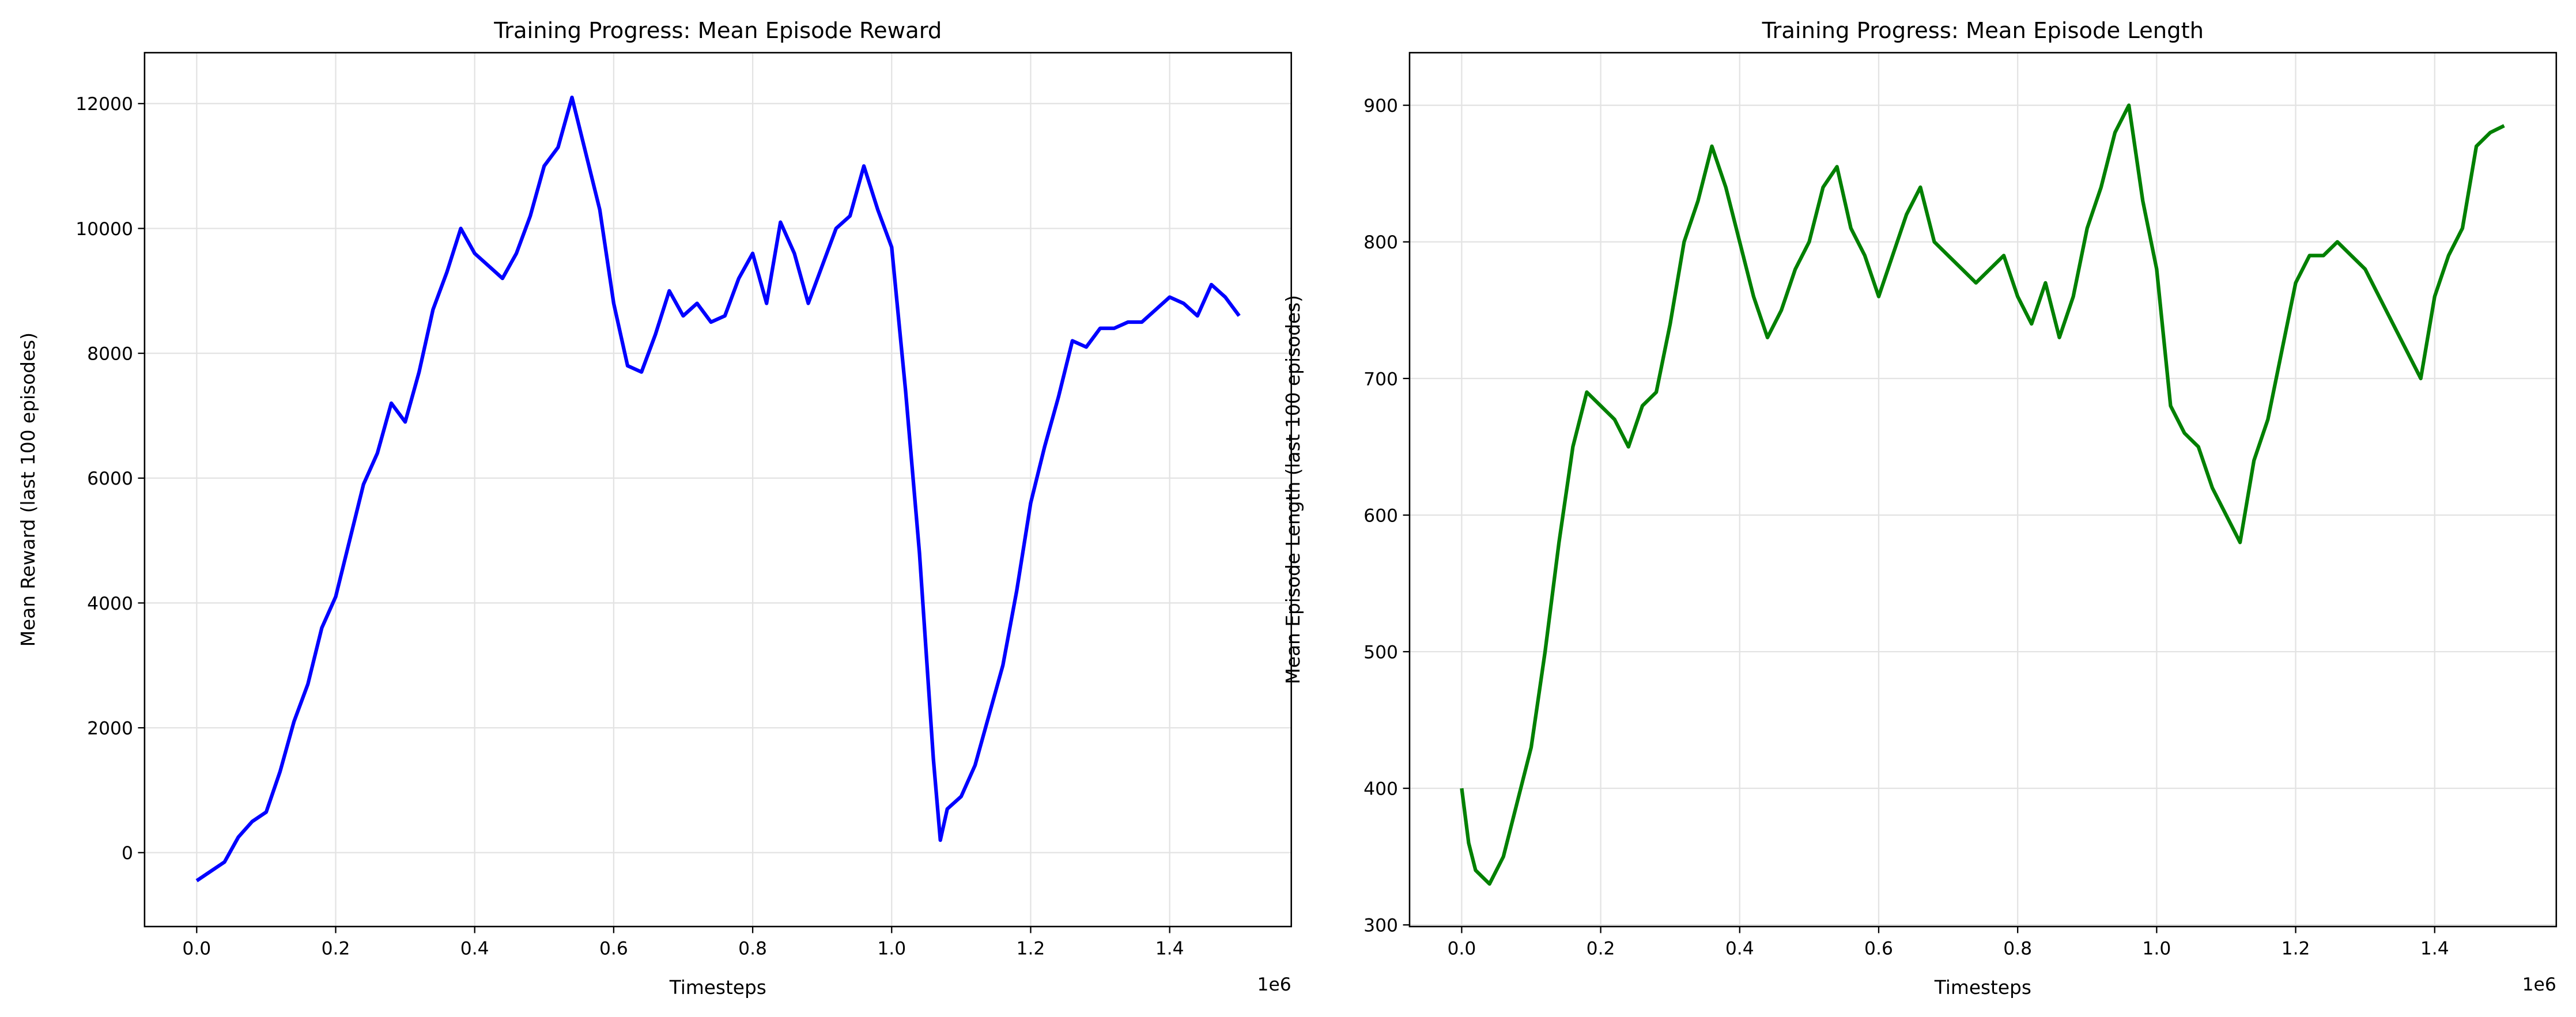 The height and width of the screenshot is (1017, 2576). Describe the element at coordinates (717, 31) in the screenshot. I see `chart-title: Training Progress: Mean Episode Reward` at that location.